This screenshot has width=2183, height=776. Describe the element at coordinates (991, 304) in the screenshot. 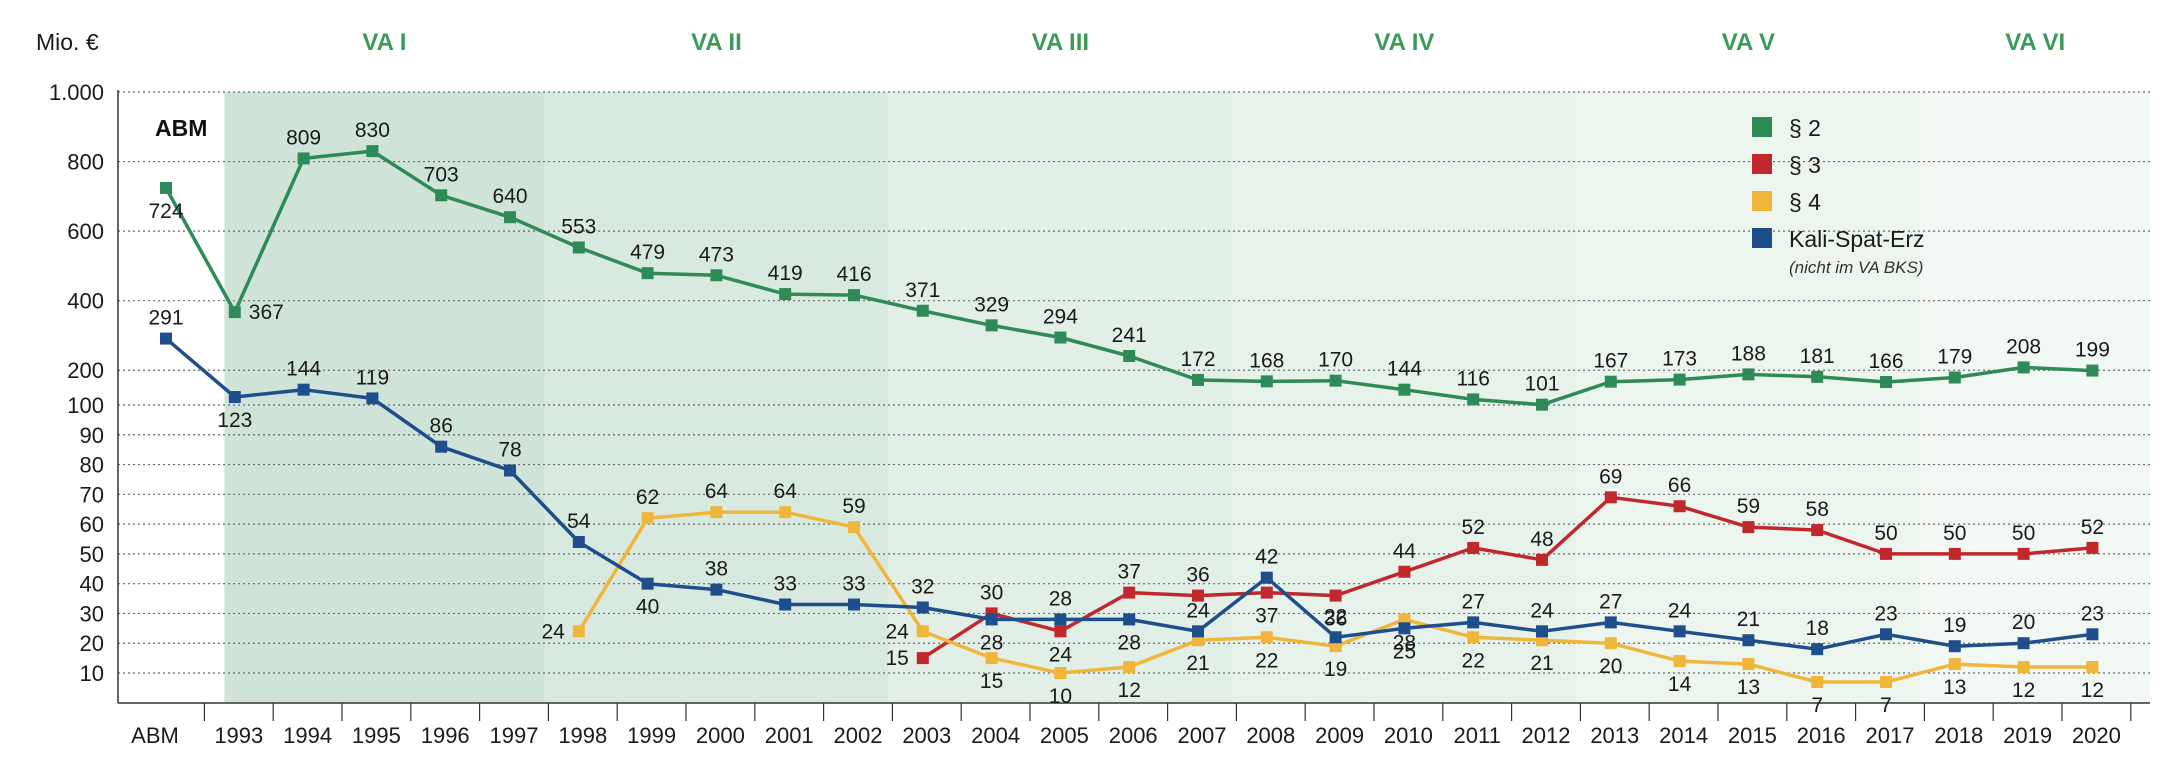

I see `data-label-par2: 329` at that location.